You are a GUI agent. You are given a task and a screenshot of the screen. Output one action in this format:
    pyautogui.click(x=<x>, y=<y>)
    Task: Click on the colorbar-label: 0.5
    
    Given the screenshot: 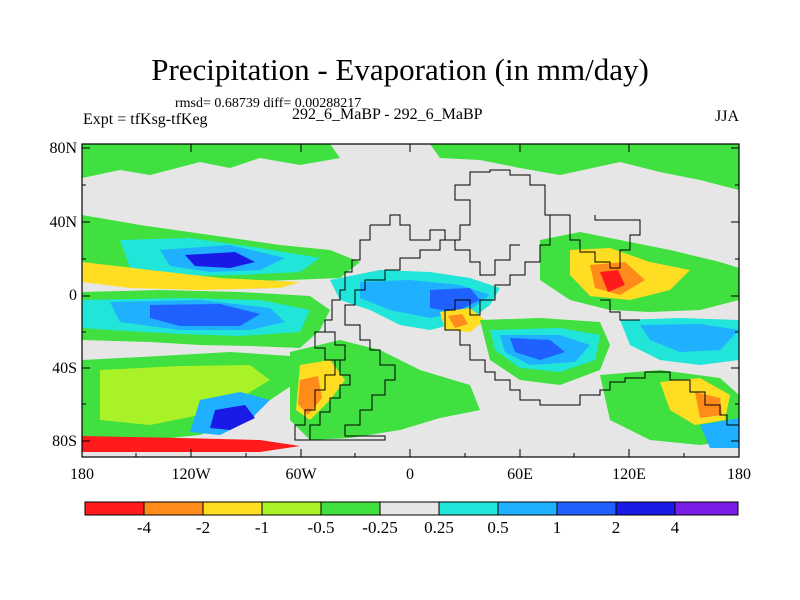 What is the action you would take?
    pyautogui.click(x=498, y=527)
    